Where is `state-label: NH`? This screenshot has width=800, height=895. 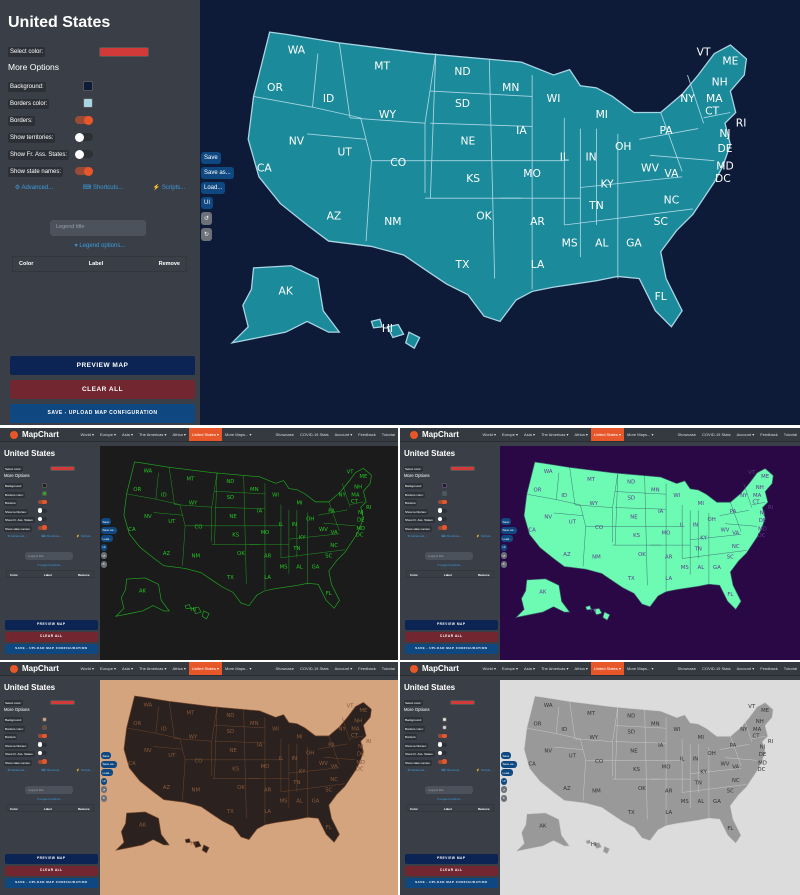 state-label: NH is located at coordinates (358, 488).